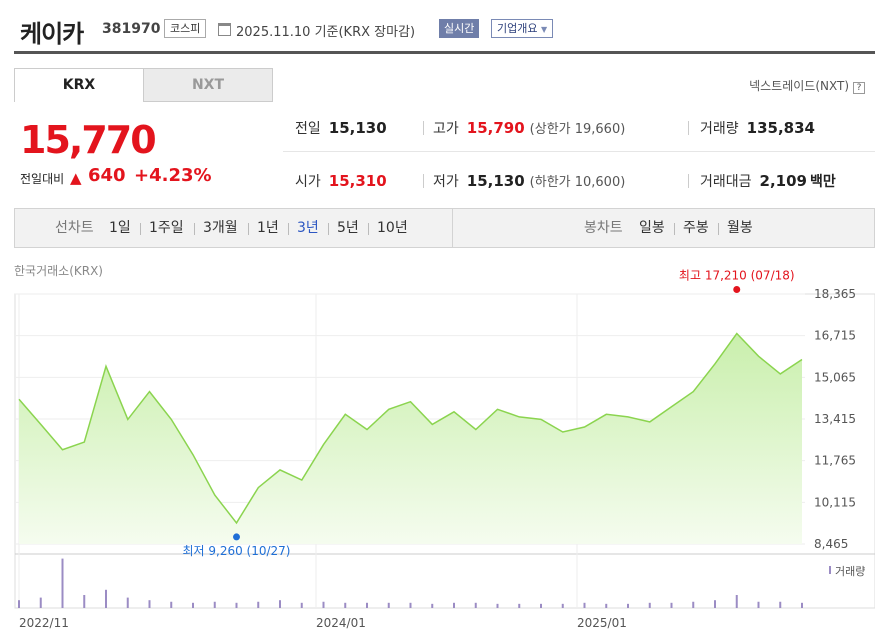 This screenshot has height=641, width=875. What do you see at coordinates (357, 128) in the screenshot?
I see `prev-close-value: 15,130` at bounding box center [357, 128].